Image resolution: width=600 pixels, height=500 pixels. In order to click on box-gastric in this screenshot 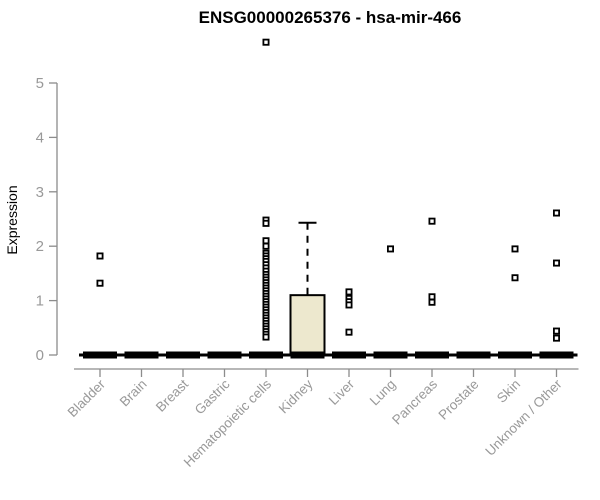, I will do `click(224, 355)`.